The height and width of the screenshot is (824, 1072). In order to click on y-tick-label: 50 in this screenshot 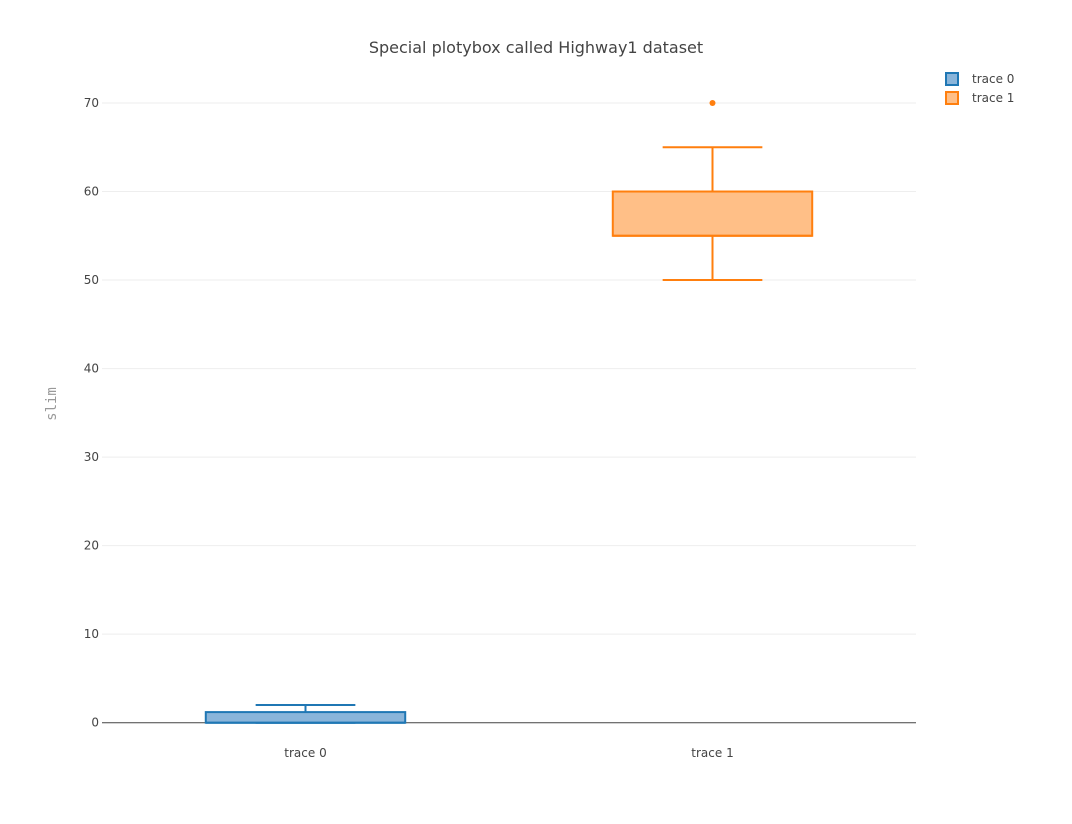, I will do `click(91, 280)`.